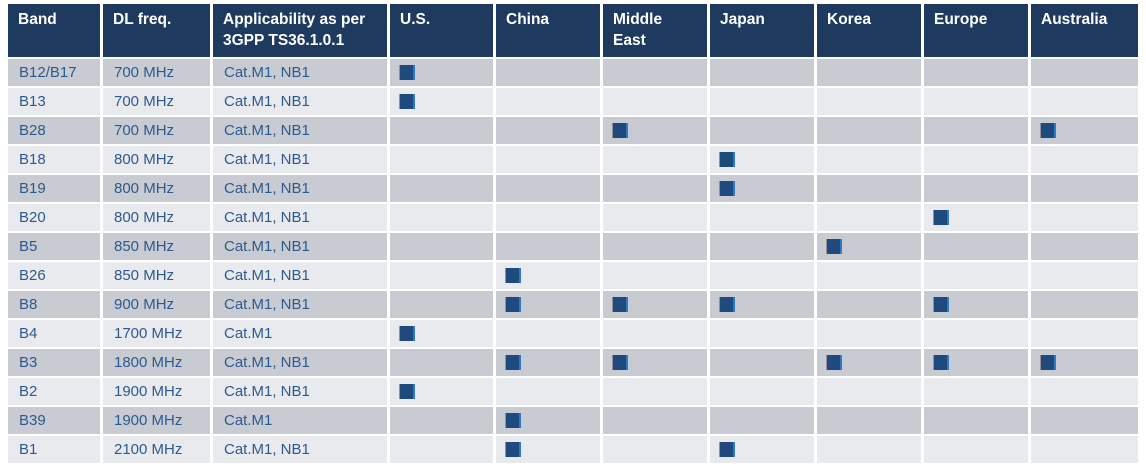 This screenshot has height=475, width=1146. What do you see at coordinates (156, 275) in the screenshot?
I see `dl-freq-cell: 850 MHz` at bounding box center [156, 275].